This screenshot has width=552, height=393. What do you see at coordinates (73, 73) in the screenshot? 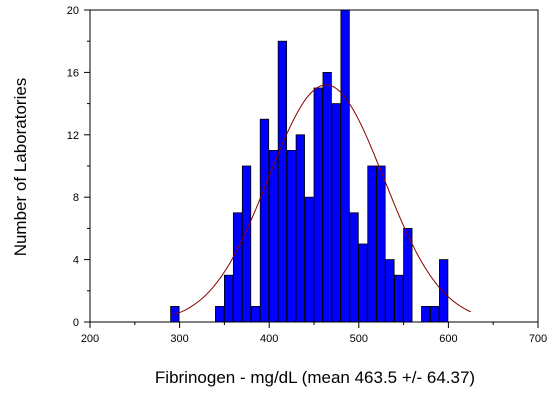
I see `y-tick-label: 16` at bounding box center [73, 73].